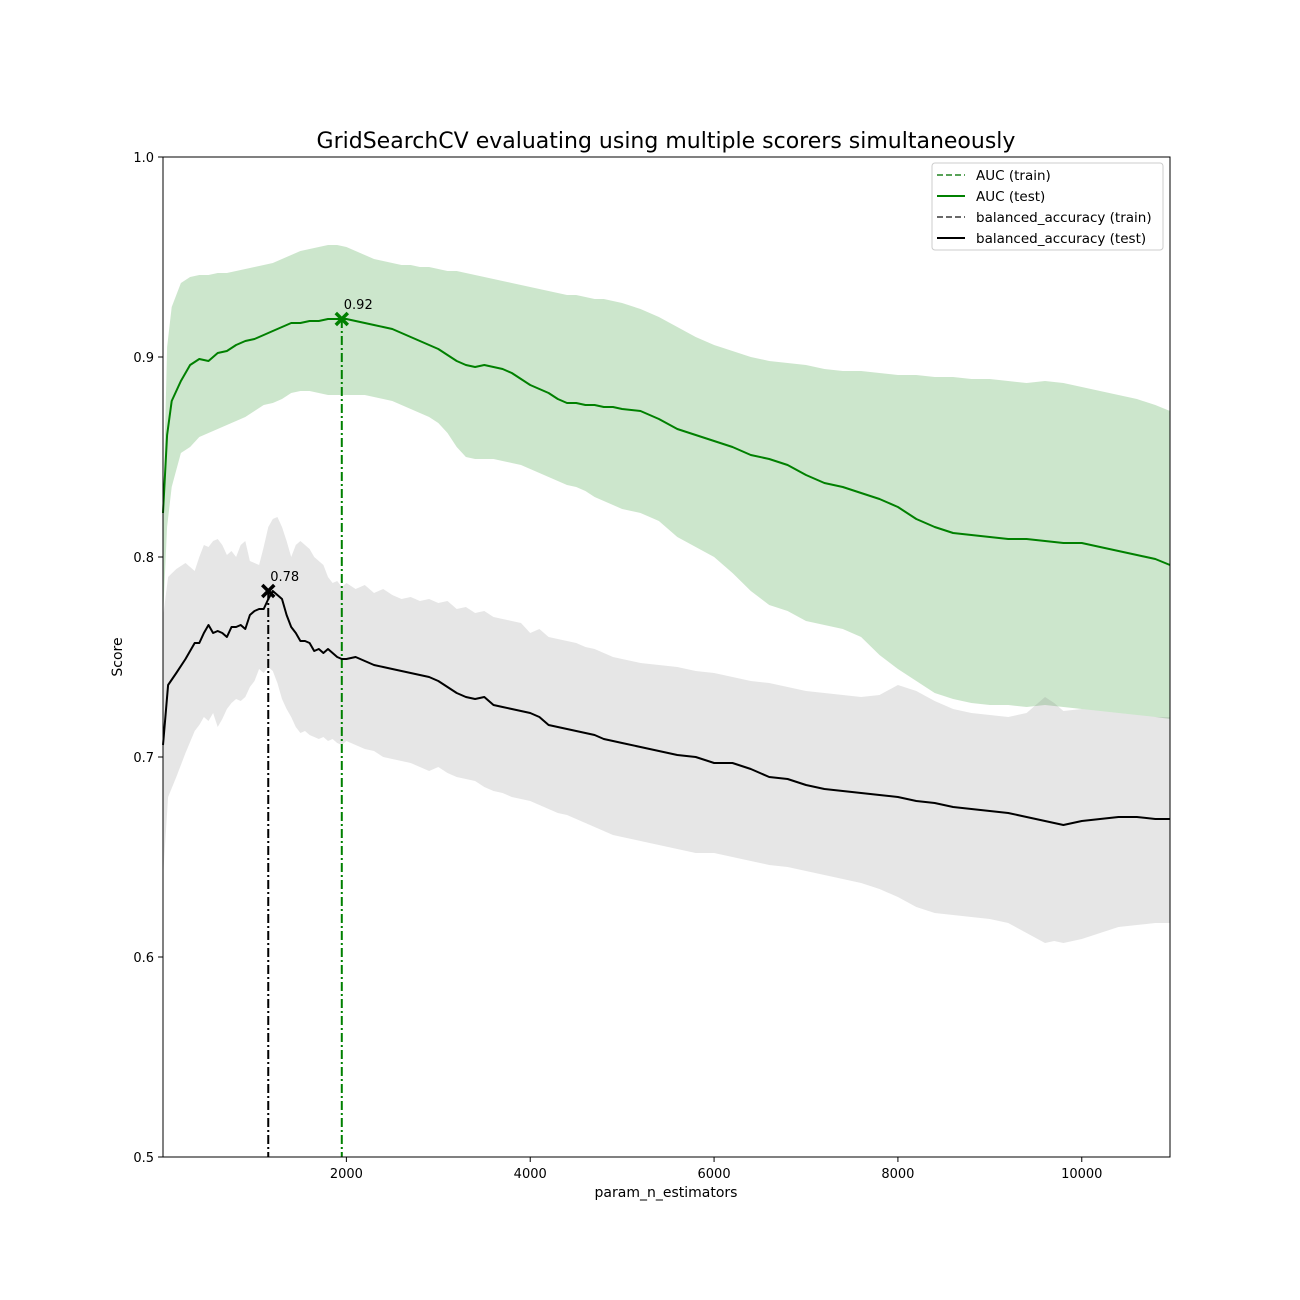 This screenshot has width=1300, height=1300. Describe the element at coordinates (143, 158) in the screenshot. I see `y-tick-label-1: 1.0` at that location.